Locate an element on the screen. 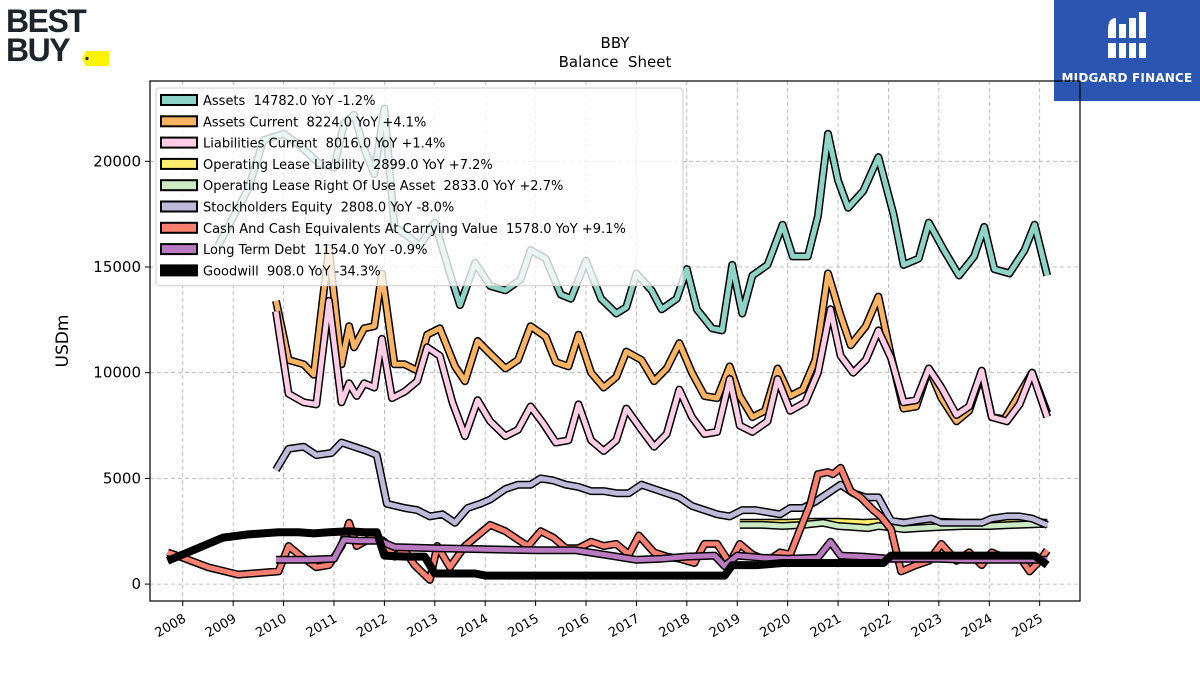  midgard-finance-name: MIDGARD FINANCE is located at coordinates (1127, 78).